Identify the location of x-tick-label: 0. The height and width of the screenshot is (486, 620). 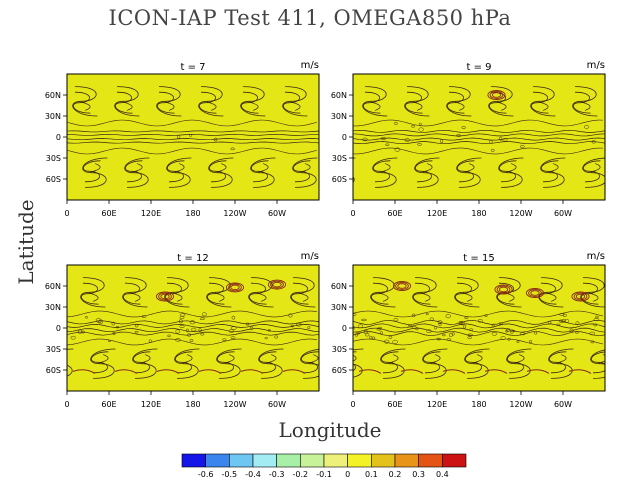
(66, 213).